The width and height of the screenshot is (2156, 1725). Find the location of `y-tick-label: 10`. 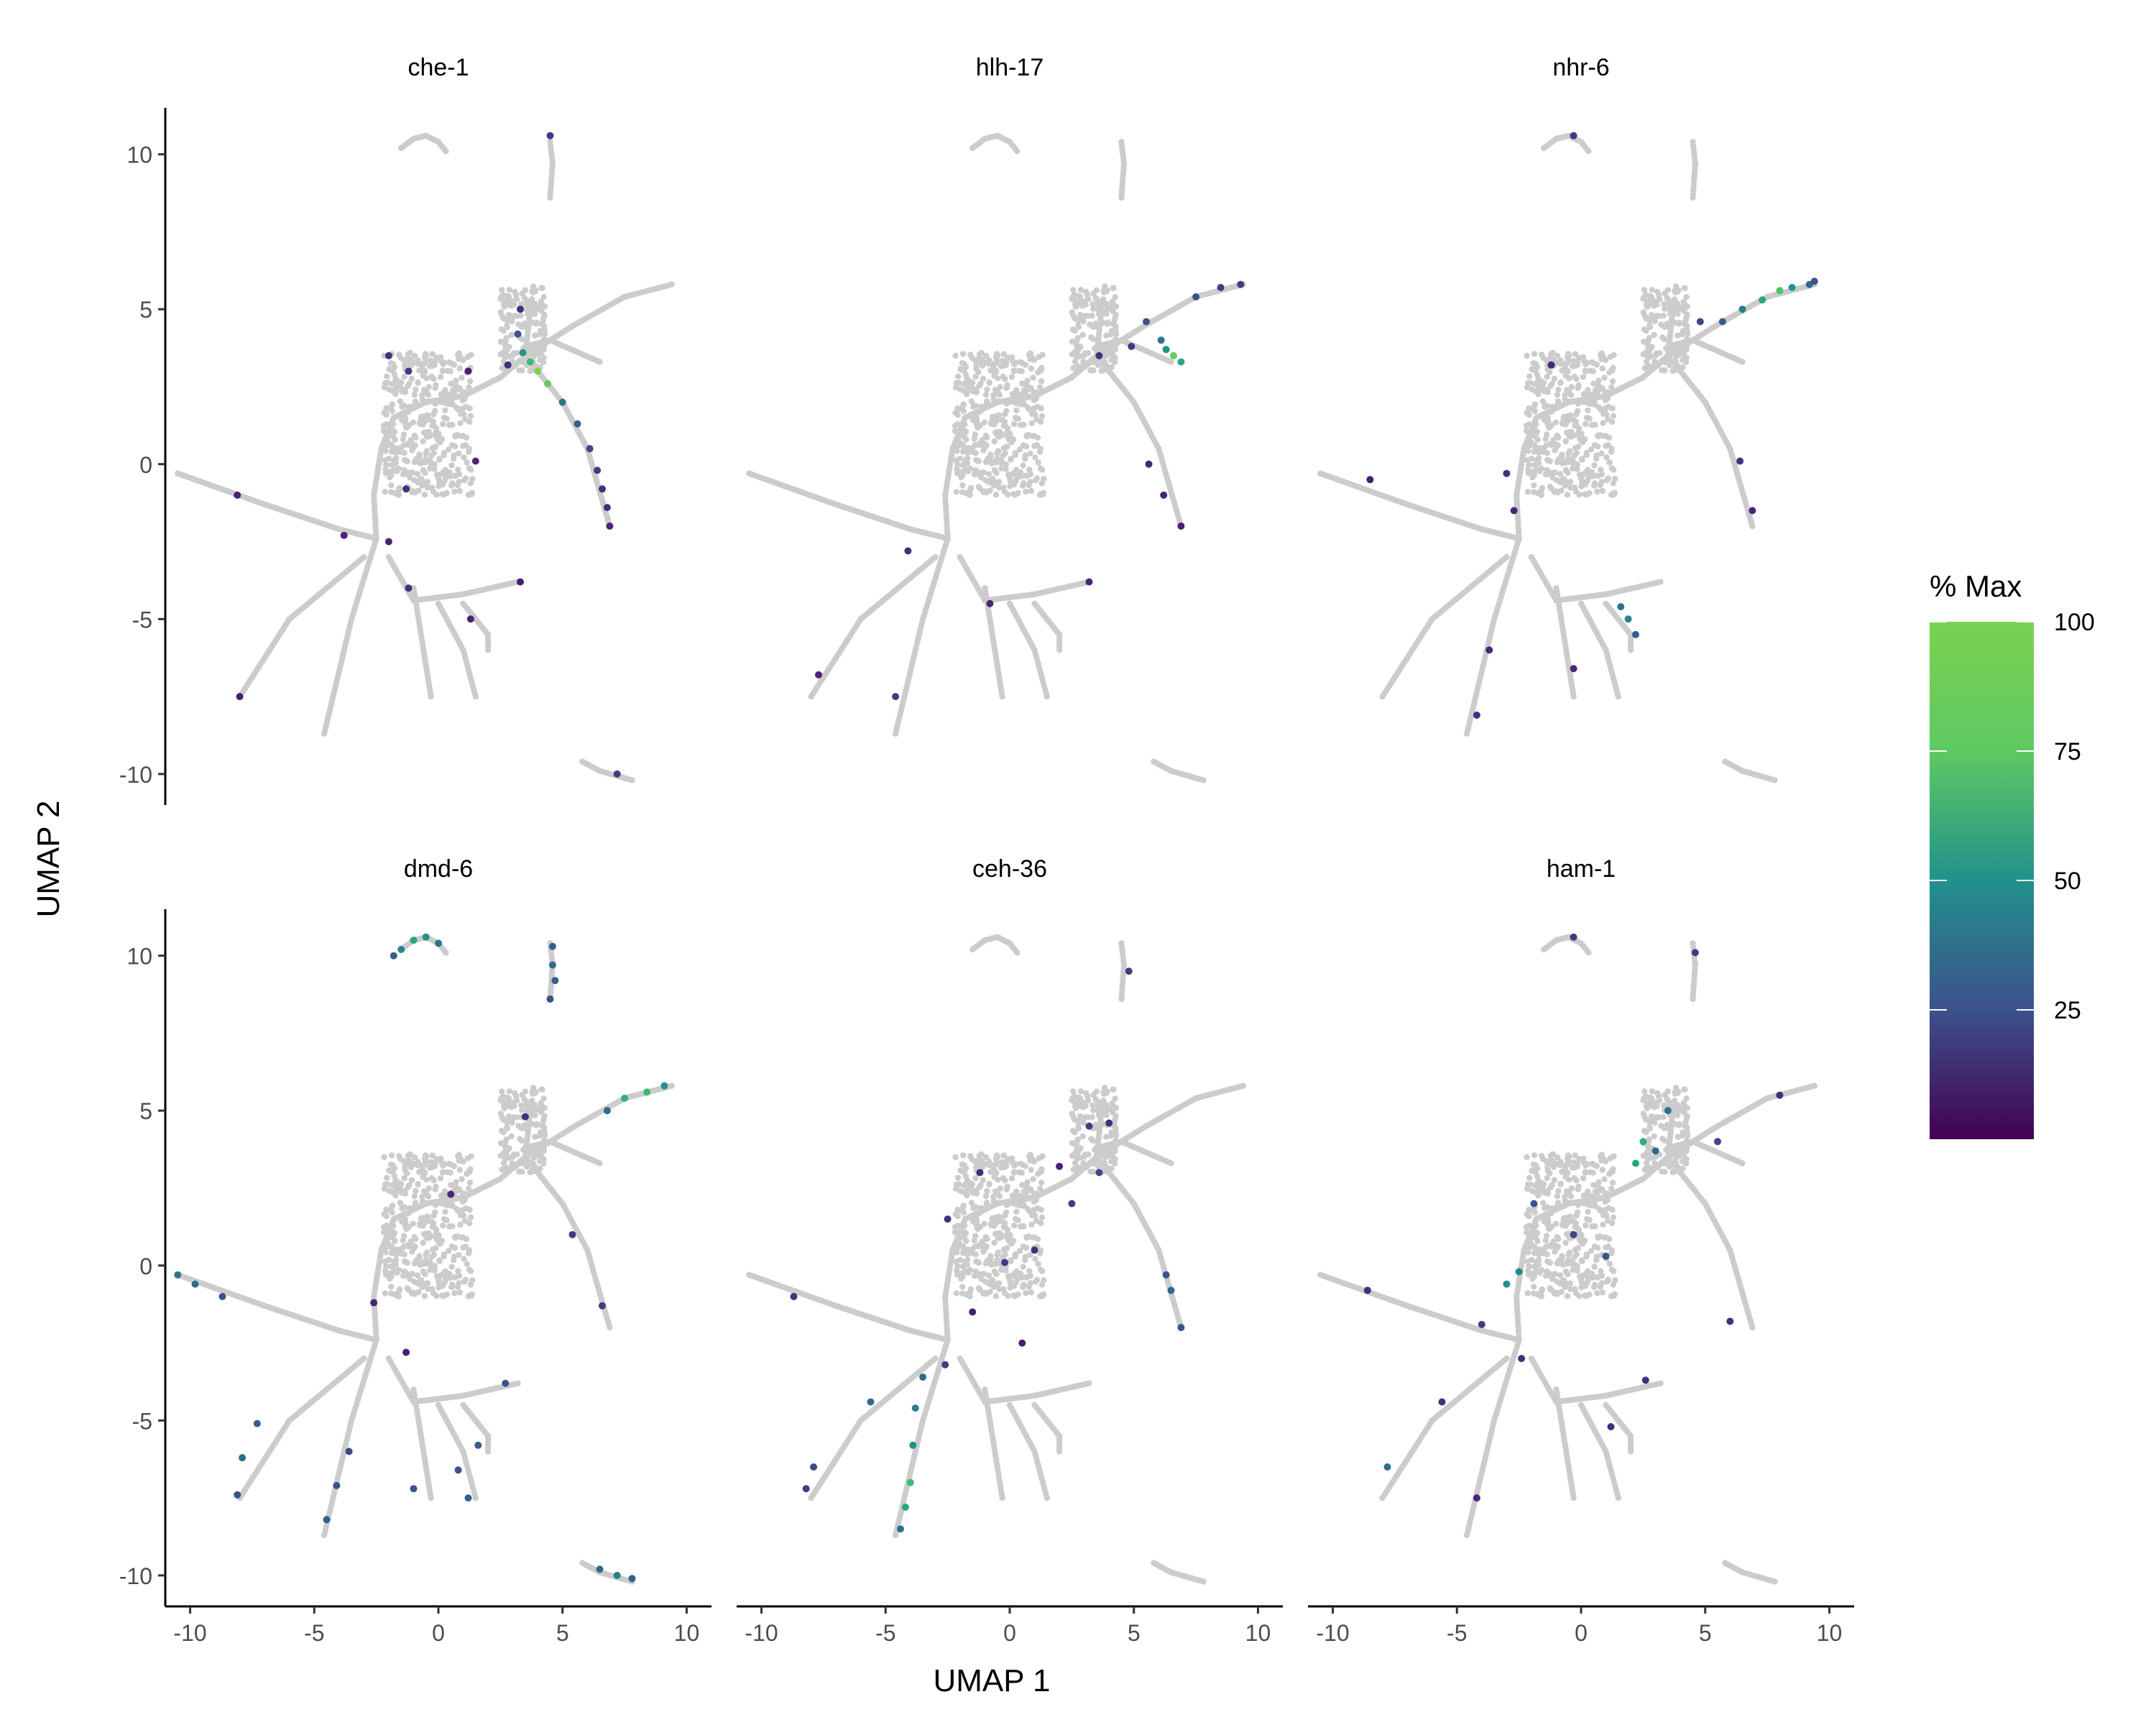

y-tick-label: 10 is located at coordinates (139, 155).